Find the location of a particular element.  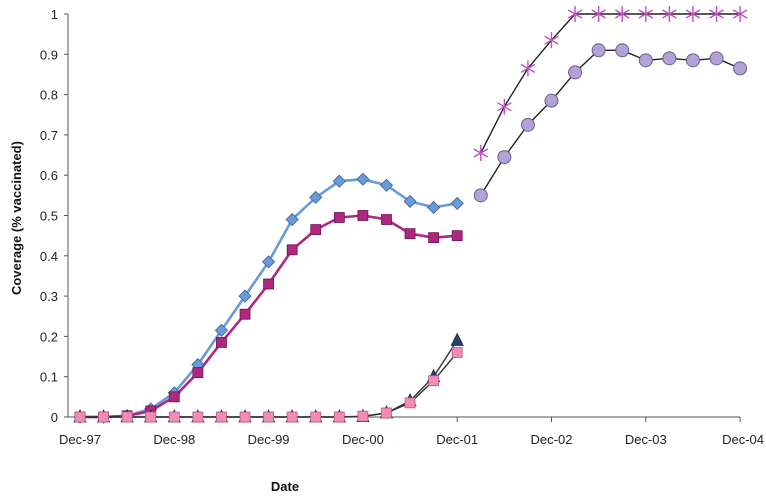

x-tick-label: Dec-04 is located at coordinates (743, 439).